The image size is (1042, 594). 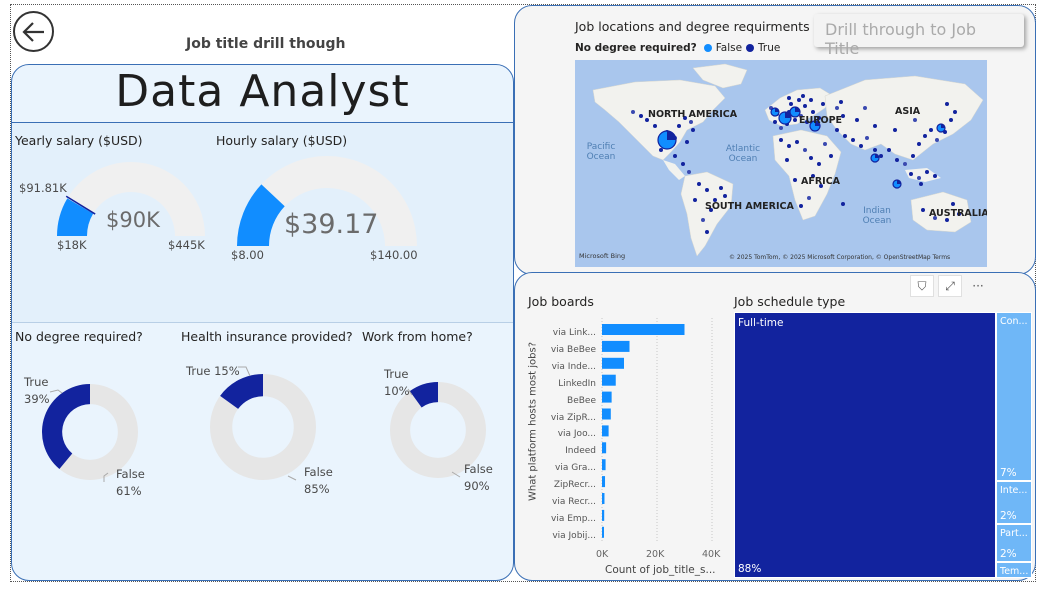 I want to click on legend-true-label: True, so click(x=769, y=48).